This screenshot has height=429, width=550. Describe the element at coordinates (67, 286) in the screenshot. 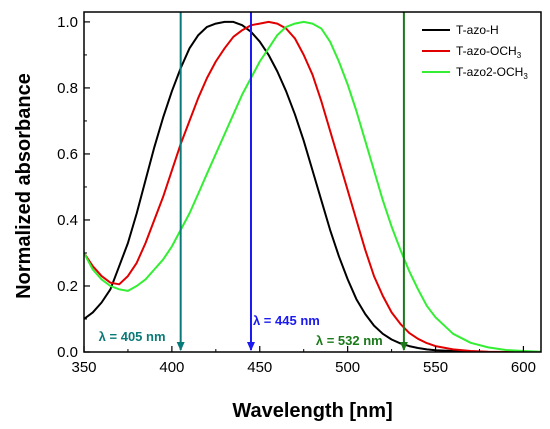

I see `y-tick-label: 0.2` at that location.